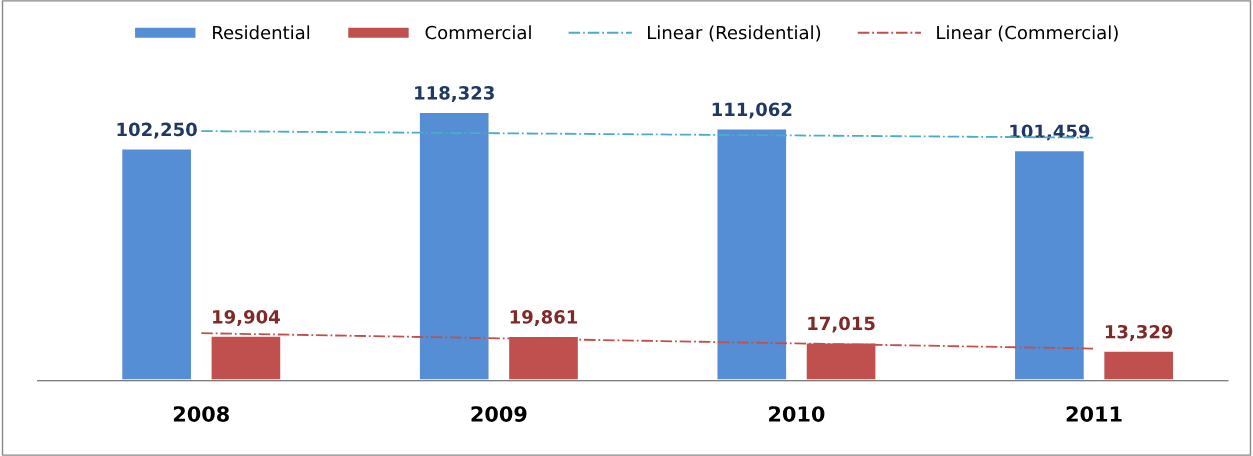  Describe the element at coordinates (1094, 414) in the screenshot. I see `x-tick-label: 2011` at that location.